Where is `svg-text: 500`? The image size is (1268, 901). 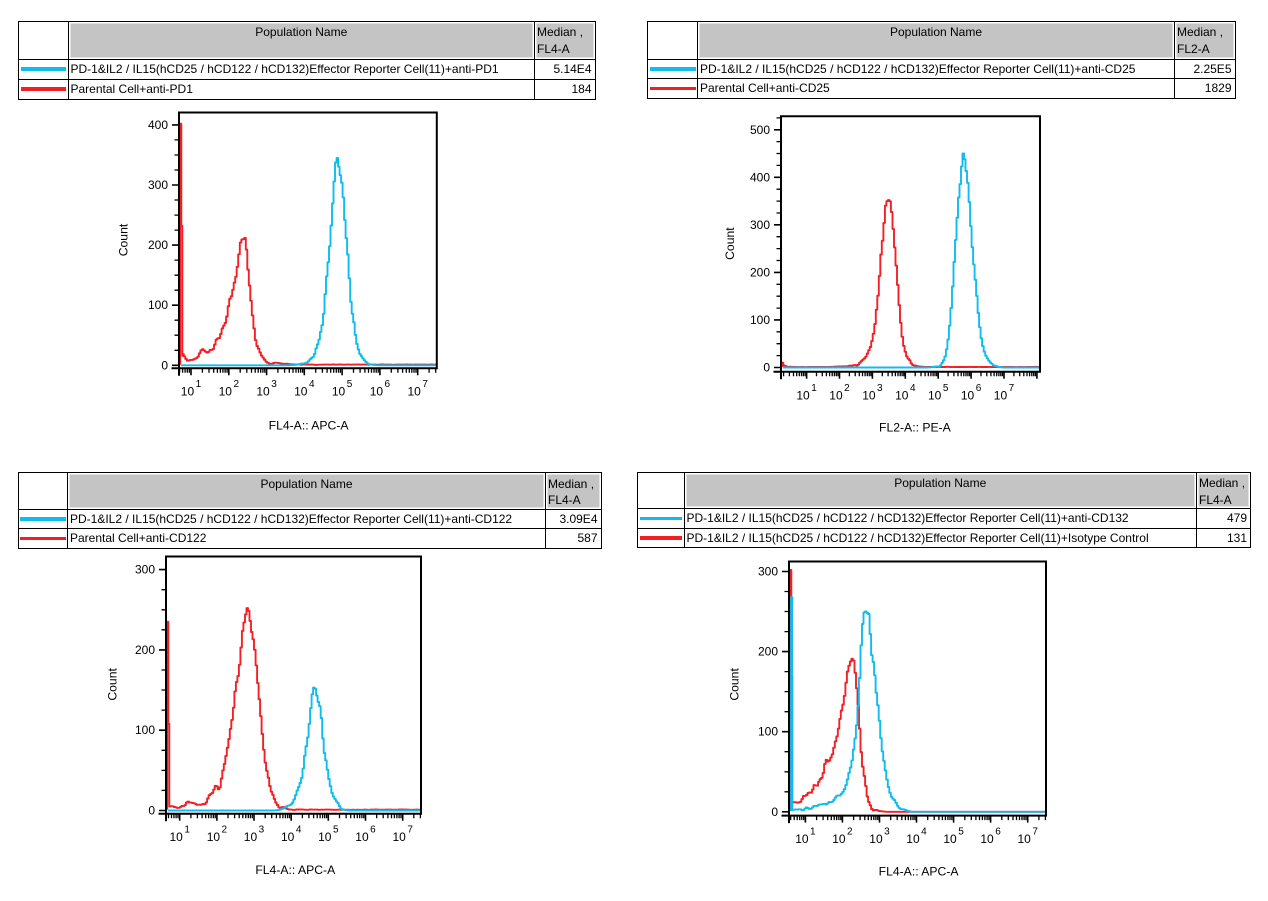 svg-text: 500 is located at coordinates (760, 130).